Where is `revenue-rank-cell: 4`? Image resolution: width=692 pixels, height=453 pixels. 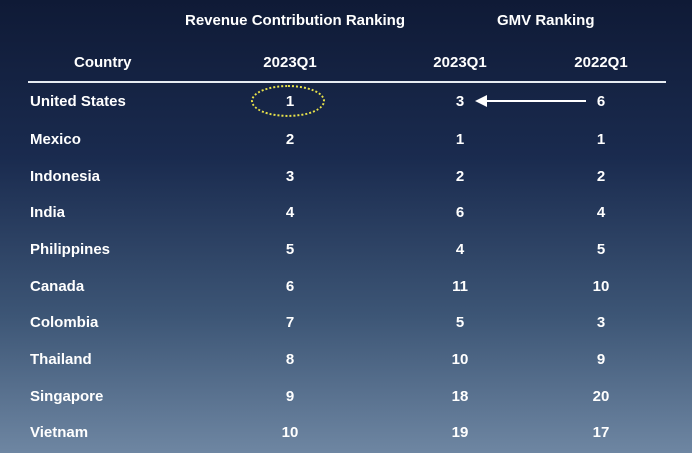 revenue-rank-cell: 4 is located at coordinates (290, 212).